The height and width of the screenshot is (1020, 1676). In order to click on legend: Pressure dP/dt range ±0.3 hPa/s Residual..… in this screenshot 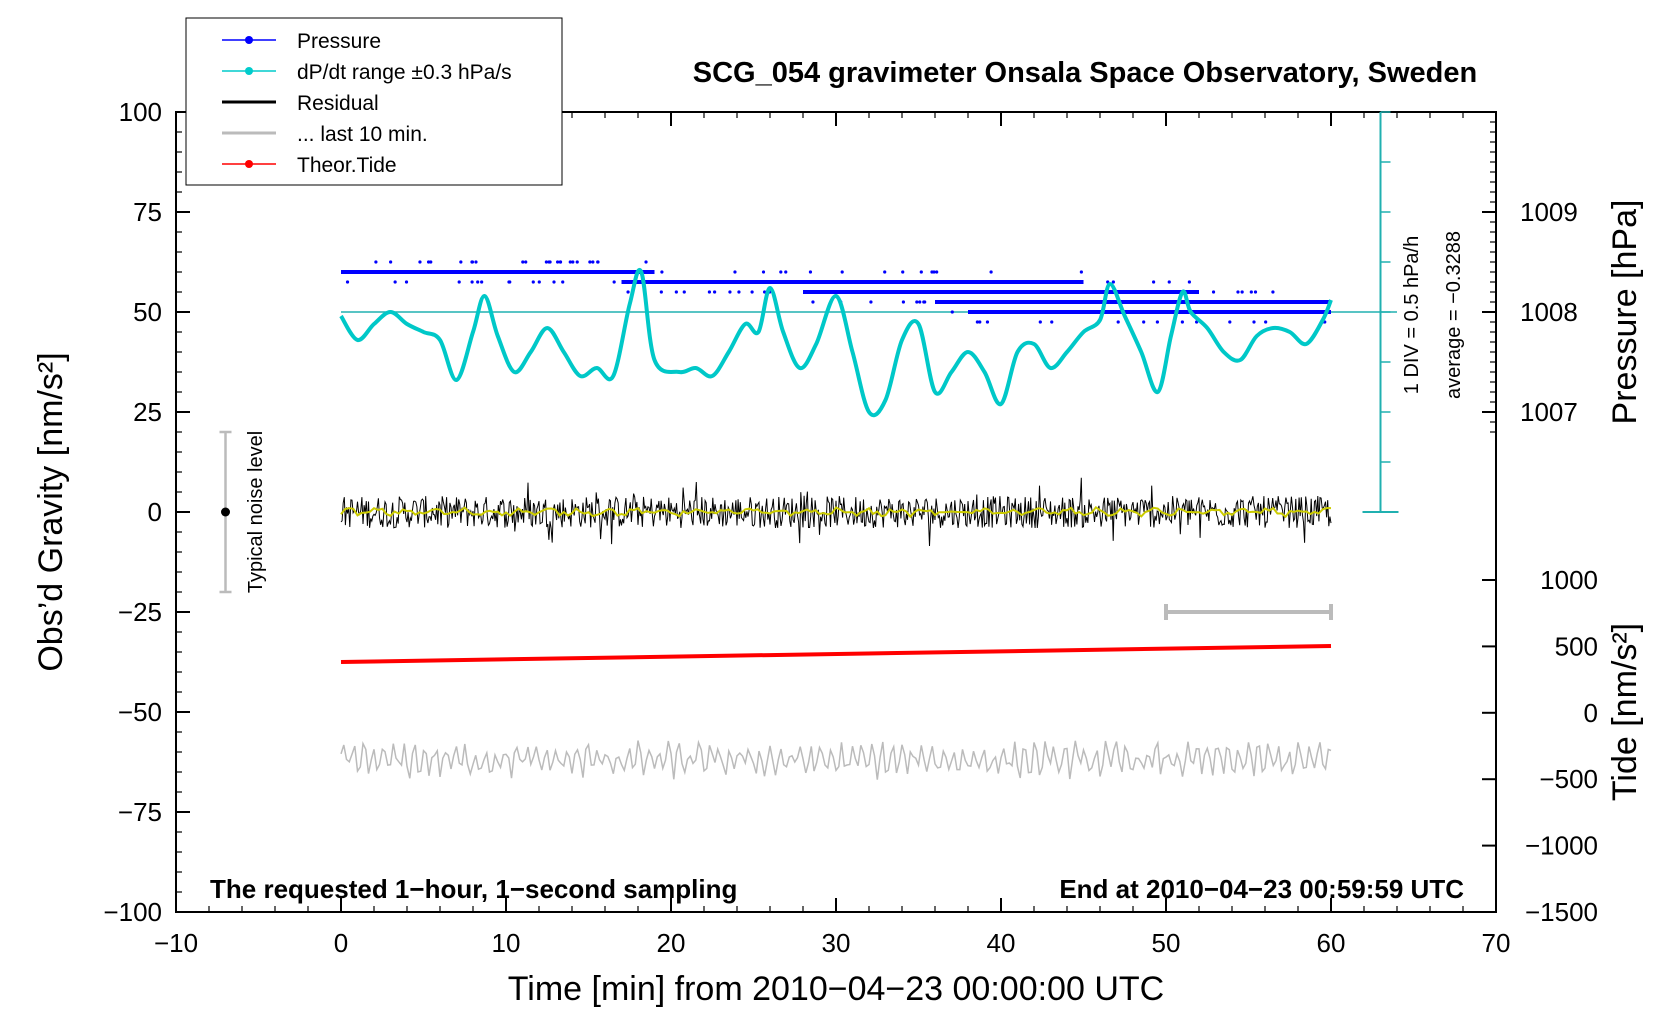, I will do `click(374, 101)`.